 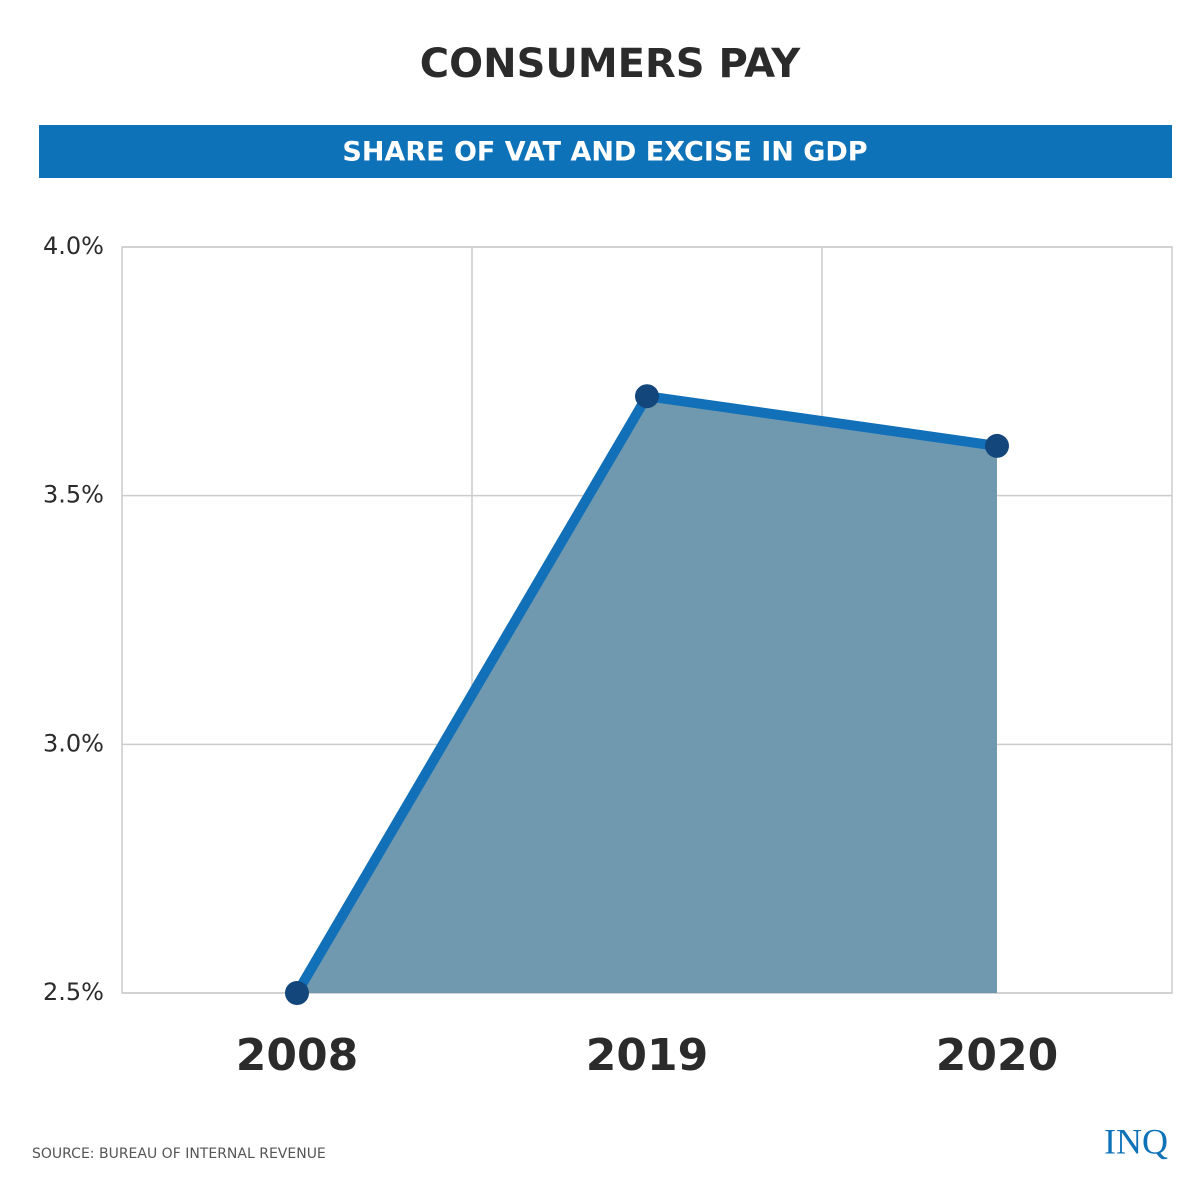 What do you see at coordinates (73, 743) in the screenshot?
I see `y-tick-label: 3.0%` at bounding box center [73, 743].